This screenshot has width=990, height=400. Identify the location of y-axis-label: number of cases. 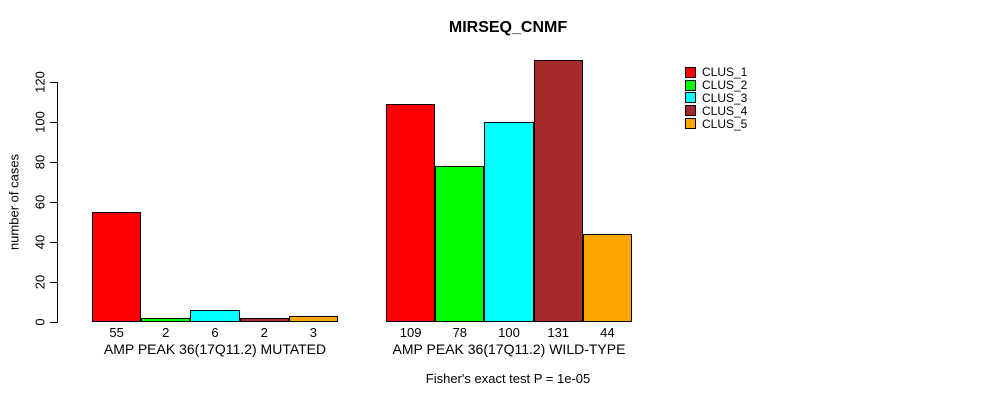
(14, 202).